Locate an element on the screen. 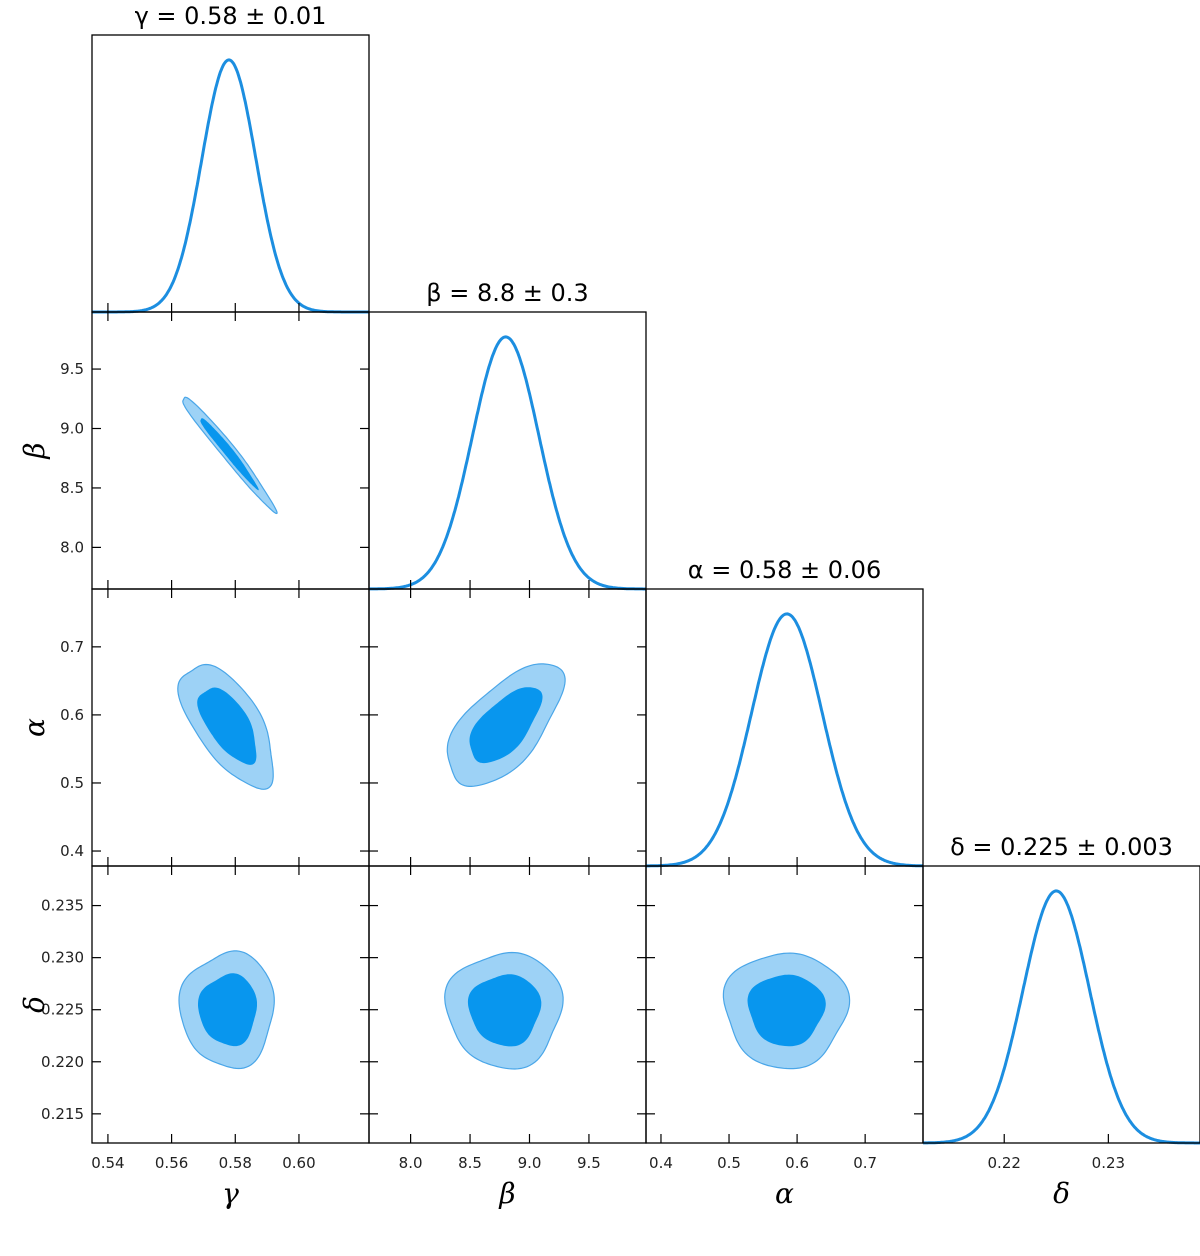  ytick-label-beta: 8.0 is located at coordinates (72, 547).